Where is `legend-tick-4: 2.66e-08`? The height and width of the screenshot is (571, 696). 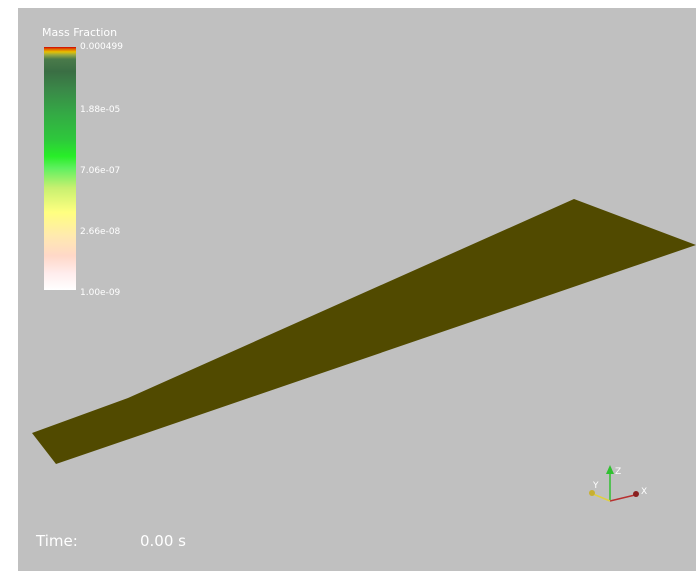 legend-tick-4: 2.66e-08 is located at coordinates (100, 232).